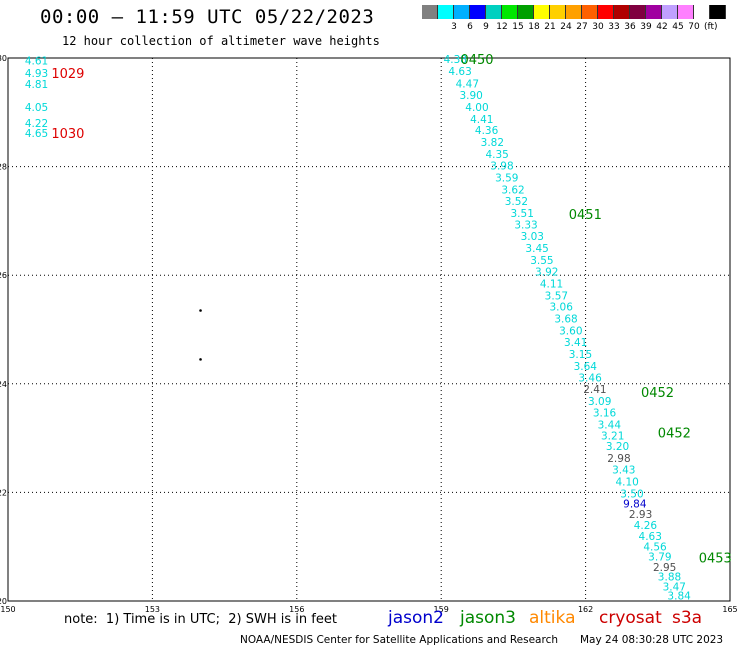  Describe the element at coordinates (556, 296) in the screenshot. I see `swh-value-label: 3.57` at that location.